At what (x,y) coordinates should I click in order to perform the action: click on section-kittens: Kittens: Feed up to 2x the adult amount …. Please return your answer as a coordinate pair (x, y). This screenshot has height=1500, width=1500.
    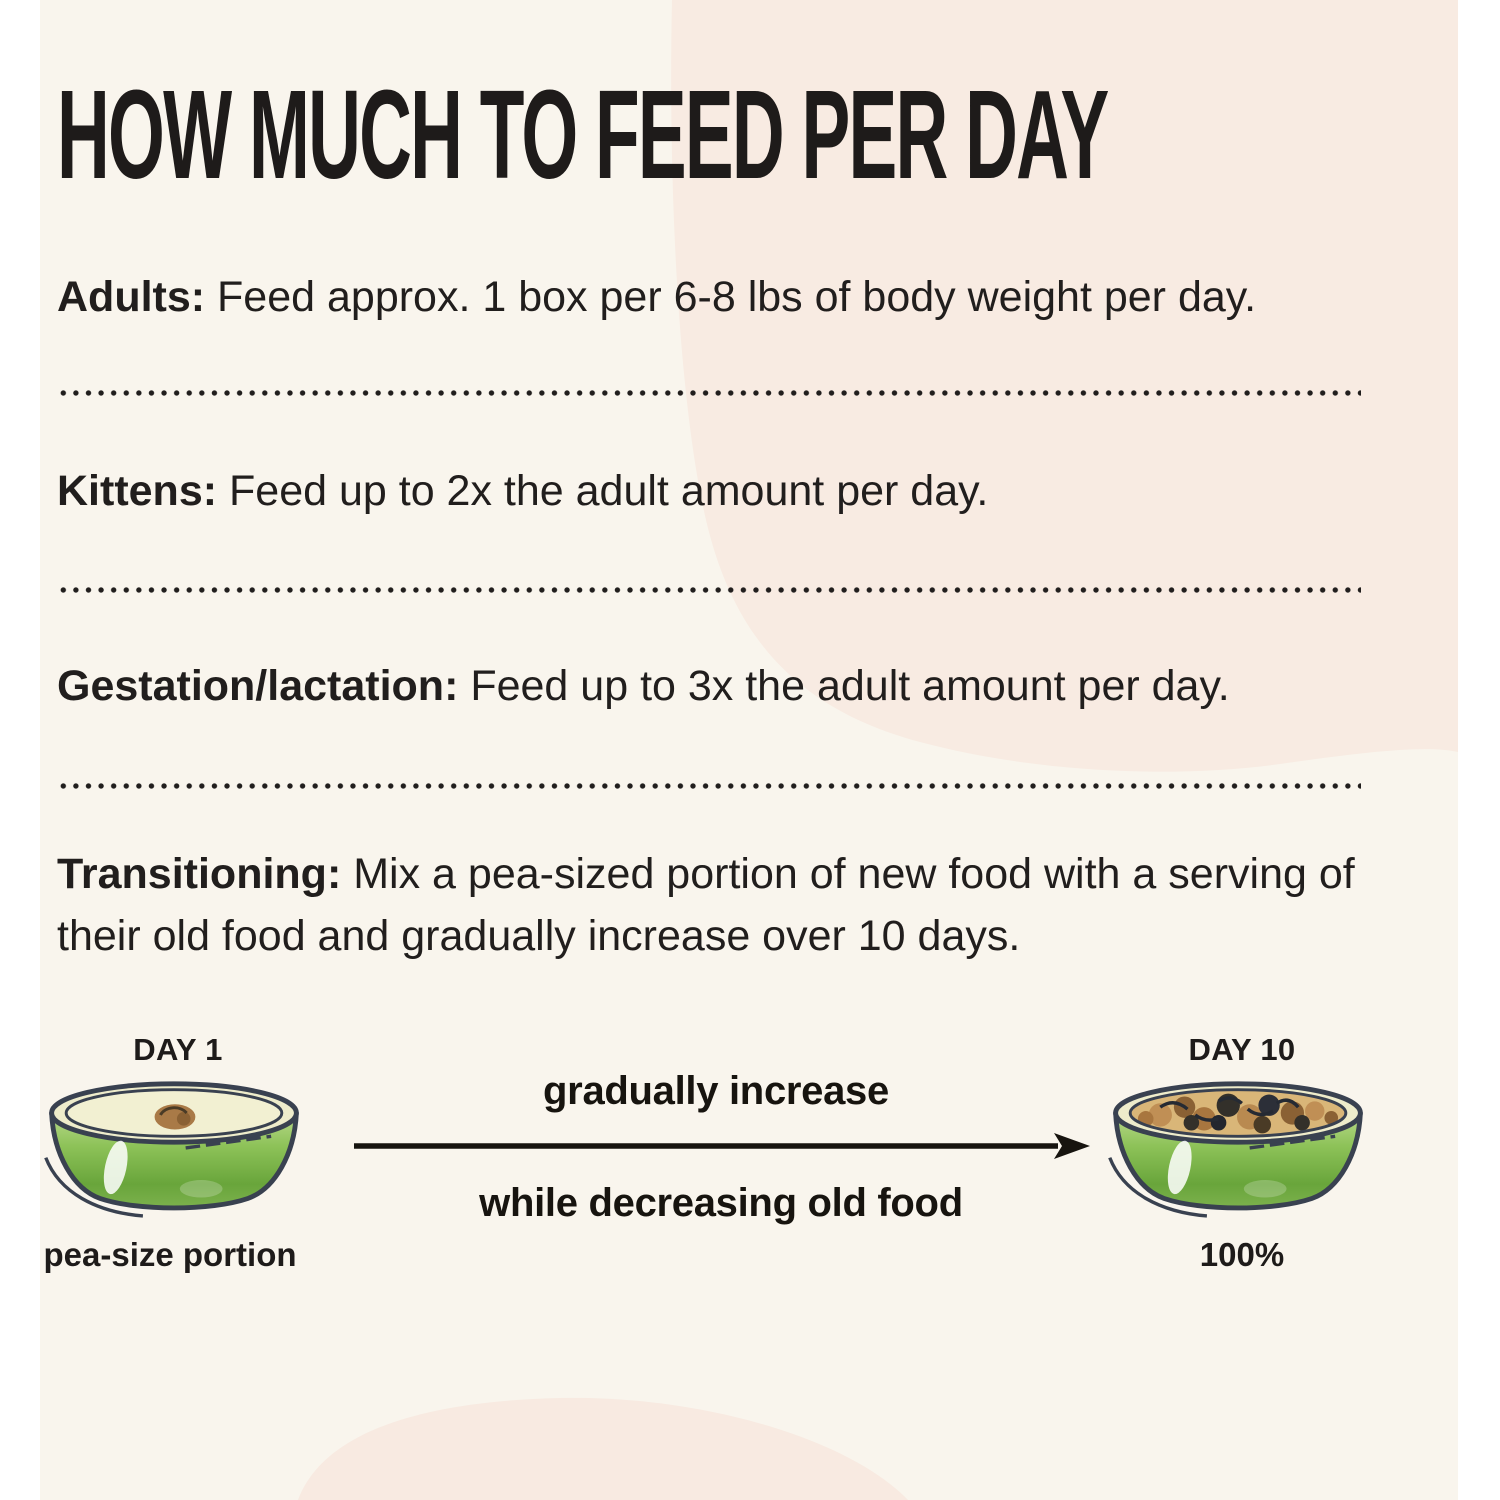
    Looking at the image, I should click on (727, 491).